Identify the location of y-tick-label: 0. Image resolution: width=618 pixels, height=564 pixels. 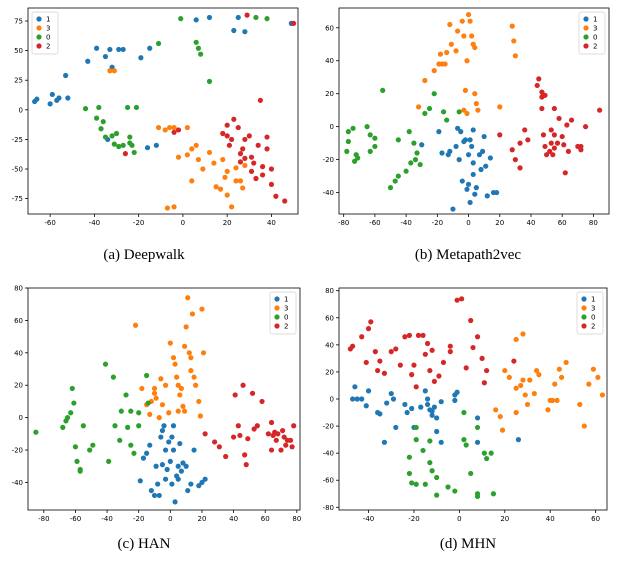
(332, 127).